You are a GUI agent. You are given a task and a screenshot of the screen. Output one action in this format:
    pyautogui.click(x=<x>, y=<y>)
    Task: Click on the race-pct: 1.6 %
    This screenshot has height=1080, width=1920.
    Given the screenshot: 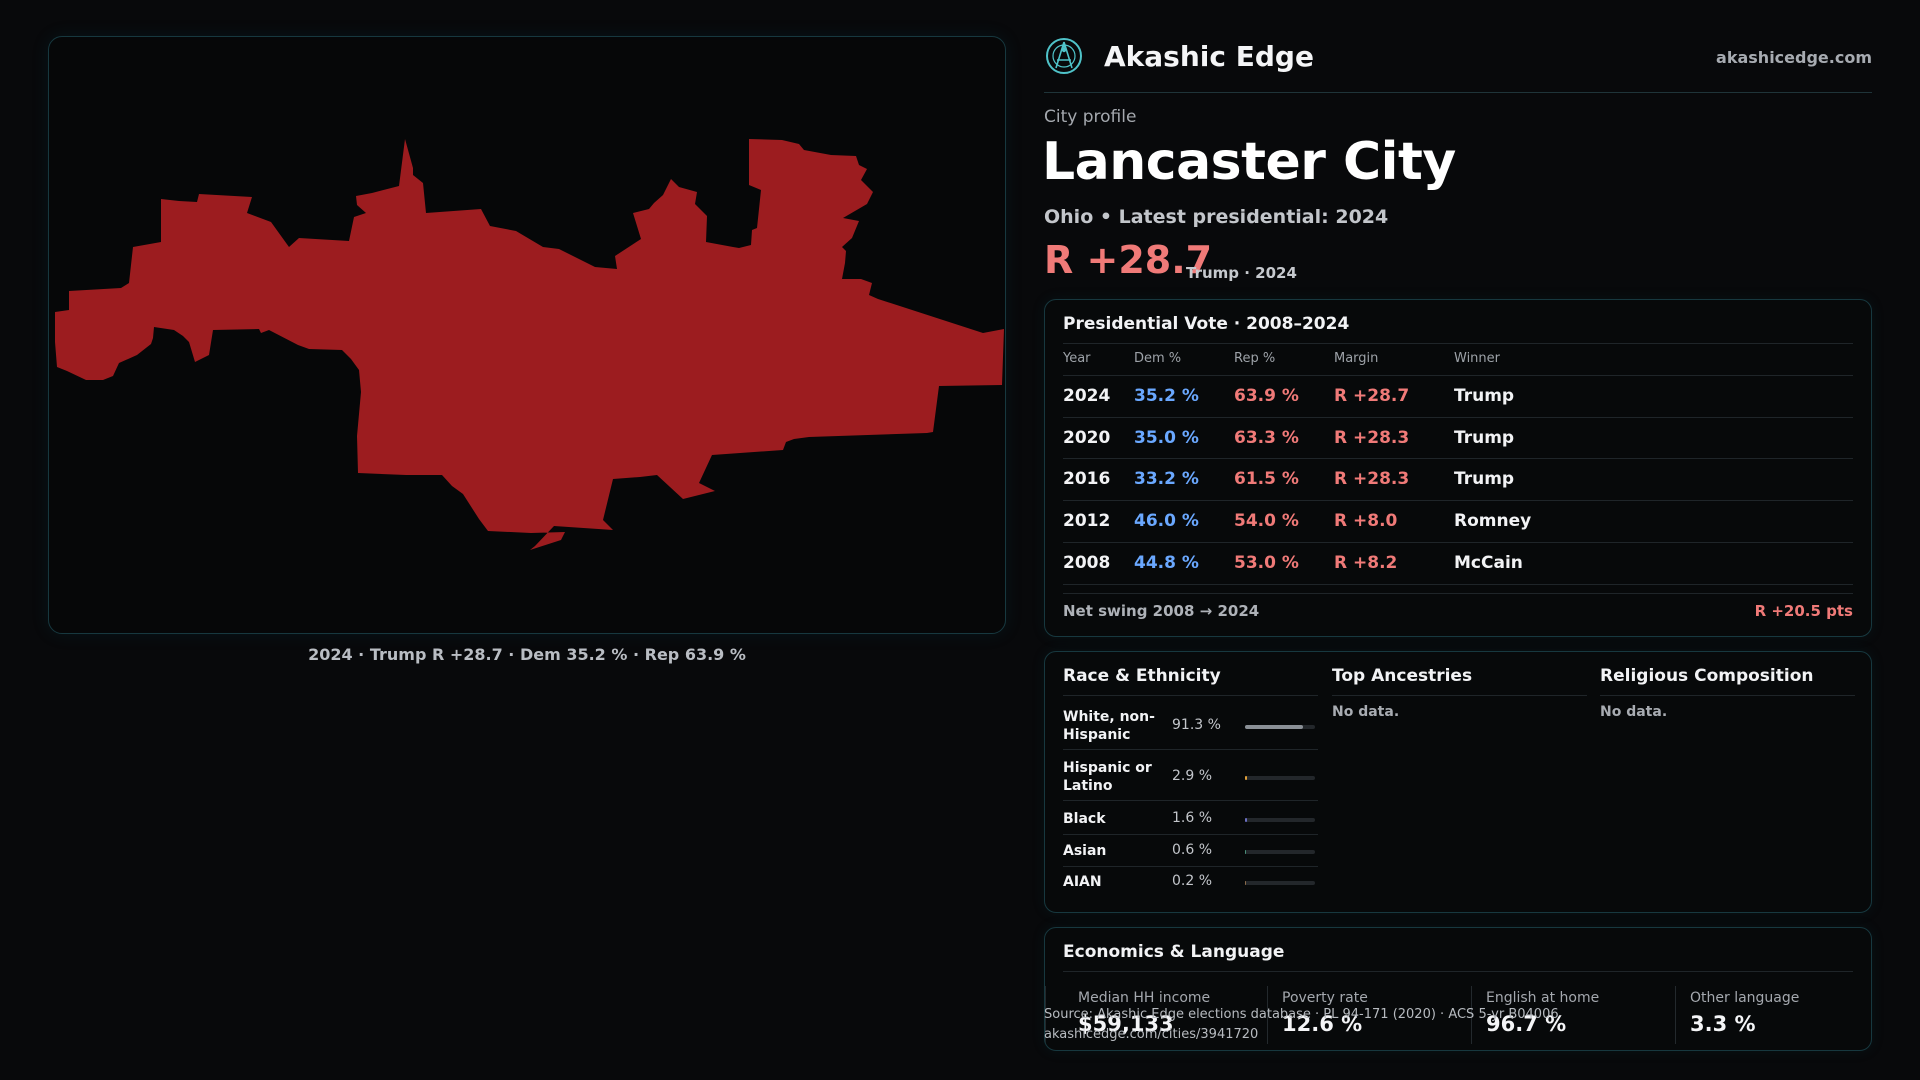 What is the action you would take?
    pyautogui.click(x=1192, y=818)
    